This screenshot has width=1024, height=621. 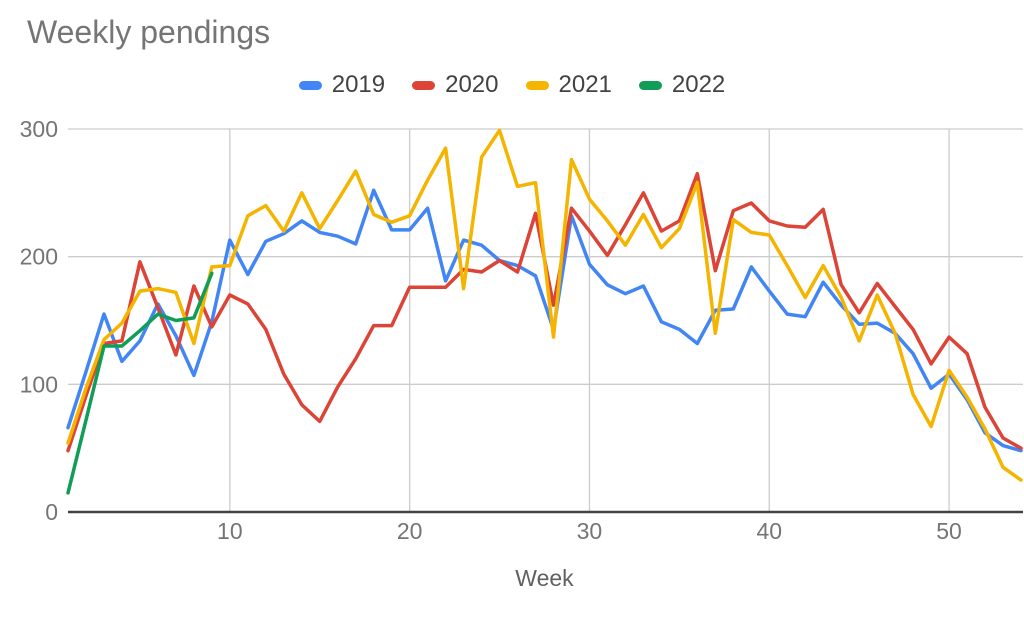 What do you see at coordinates (39, 129) in the screenshot?
I see `y-tick-label-300: 300` at bounding box center [39, 129].